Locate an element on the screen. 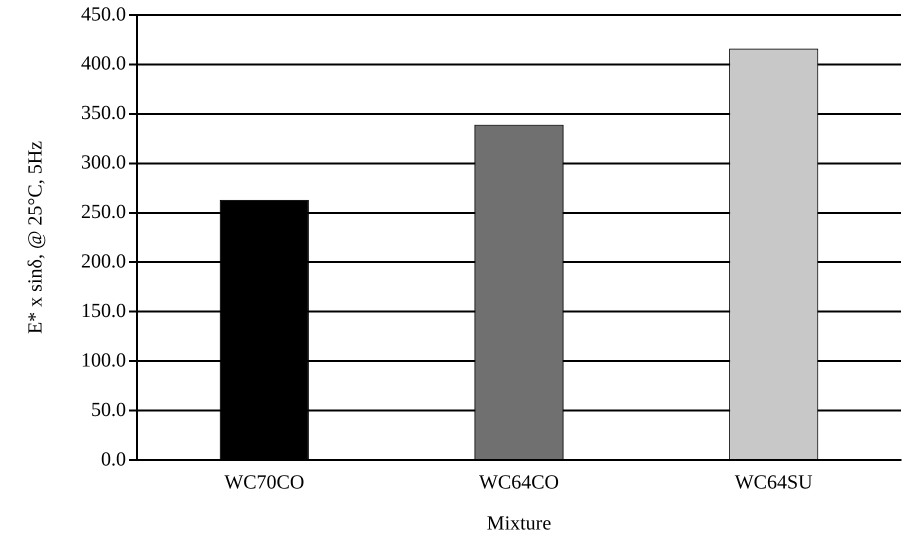 The width and height of the screenshot is (921, 550). y-tick-label: 0.0 is located at coordinates (113, 459).